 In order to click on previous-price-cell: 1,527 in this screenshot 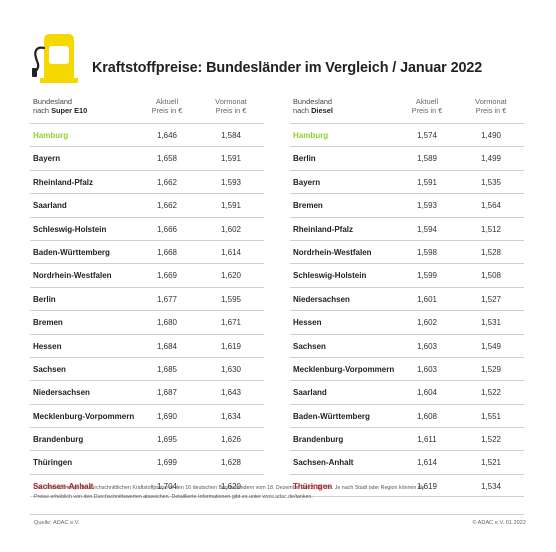, I will do `click(491, 299)`.